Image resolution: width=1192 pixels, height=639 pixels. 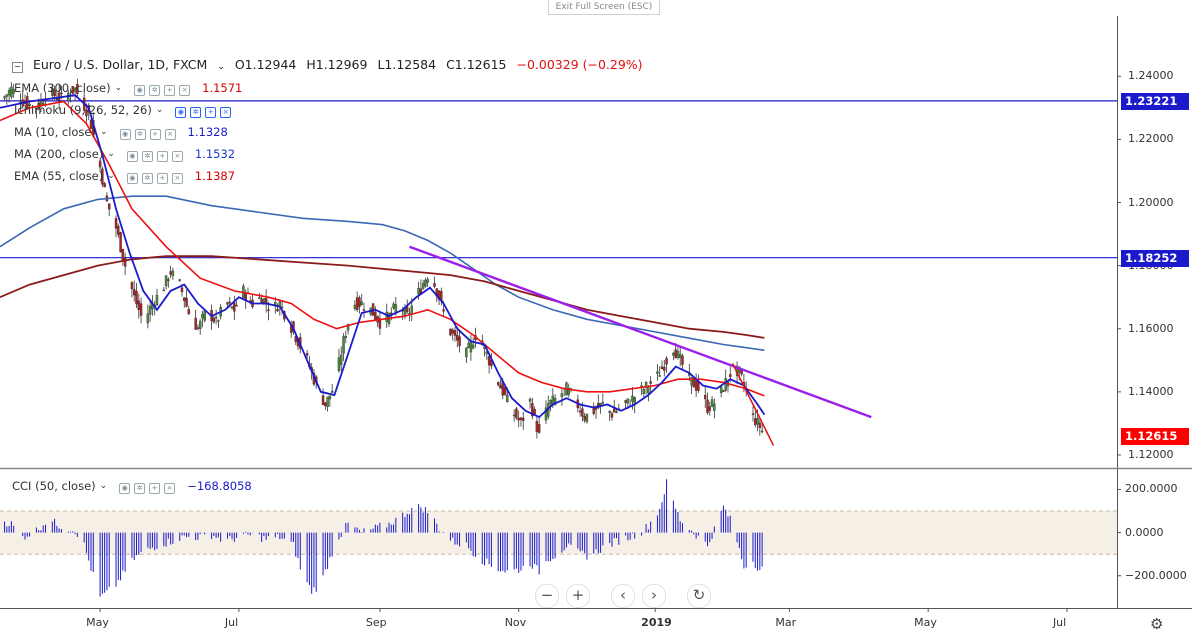 I want to click on symbol-name: Euro / U.S. Dollar, 1D, FXCM, so click(x=120, y=64).